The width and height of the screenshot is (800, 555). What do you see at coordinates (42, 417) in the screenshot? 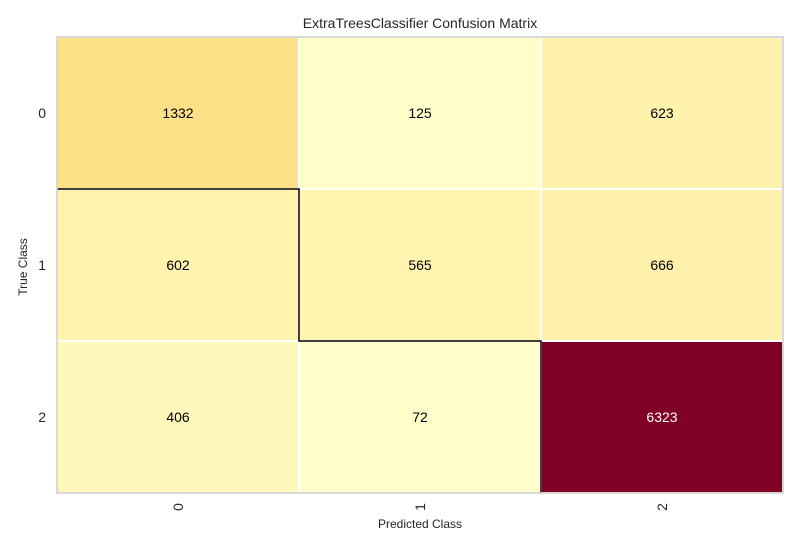
I see `y-tick-label-2: 2` at bounding box center [42, 417].